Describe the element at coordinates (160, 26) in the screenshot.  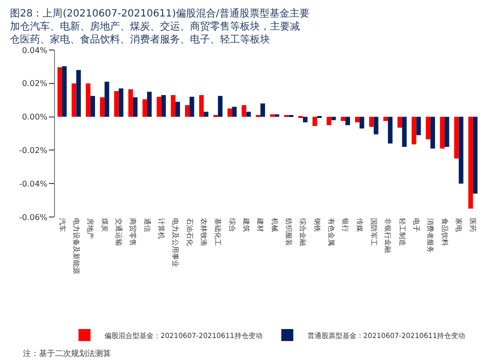
I see `chart-title: 图28：上周(20210607-20210611)偏股混合/普通股票型基金主要加仓汽车、电新、房地产、煤炭、交运、商贸零售等板块，主要减仓医药、家电、食品饮料、消费者服务、电子、轻工等板块` at that location.